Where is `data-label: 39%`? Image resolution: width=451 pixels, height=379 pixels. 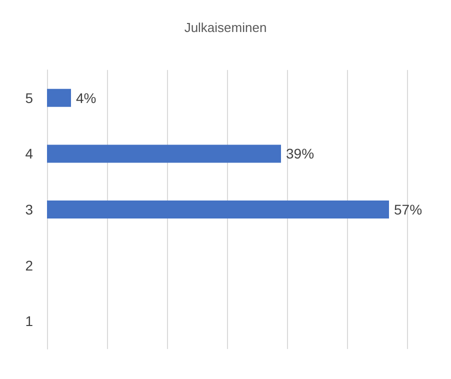 data-label: 39% is located at coordinates (300, 154).